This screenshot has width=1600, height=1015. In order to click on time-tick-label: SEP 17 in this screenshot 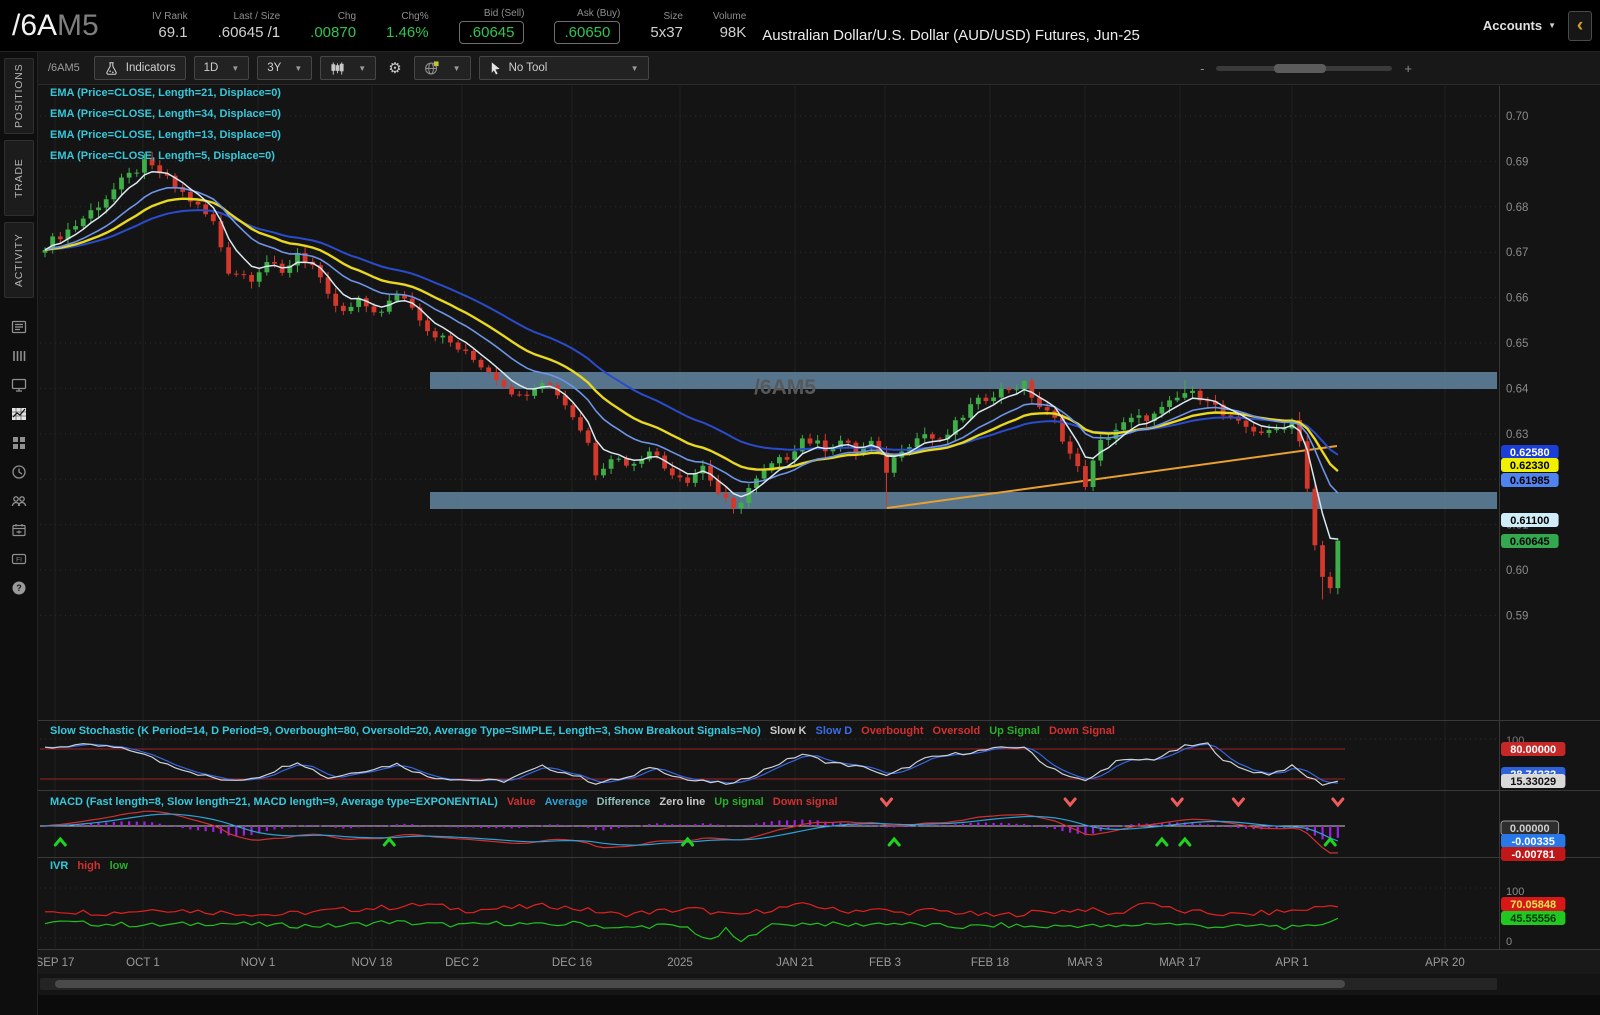, I will do `click(56, 963)`.